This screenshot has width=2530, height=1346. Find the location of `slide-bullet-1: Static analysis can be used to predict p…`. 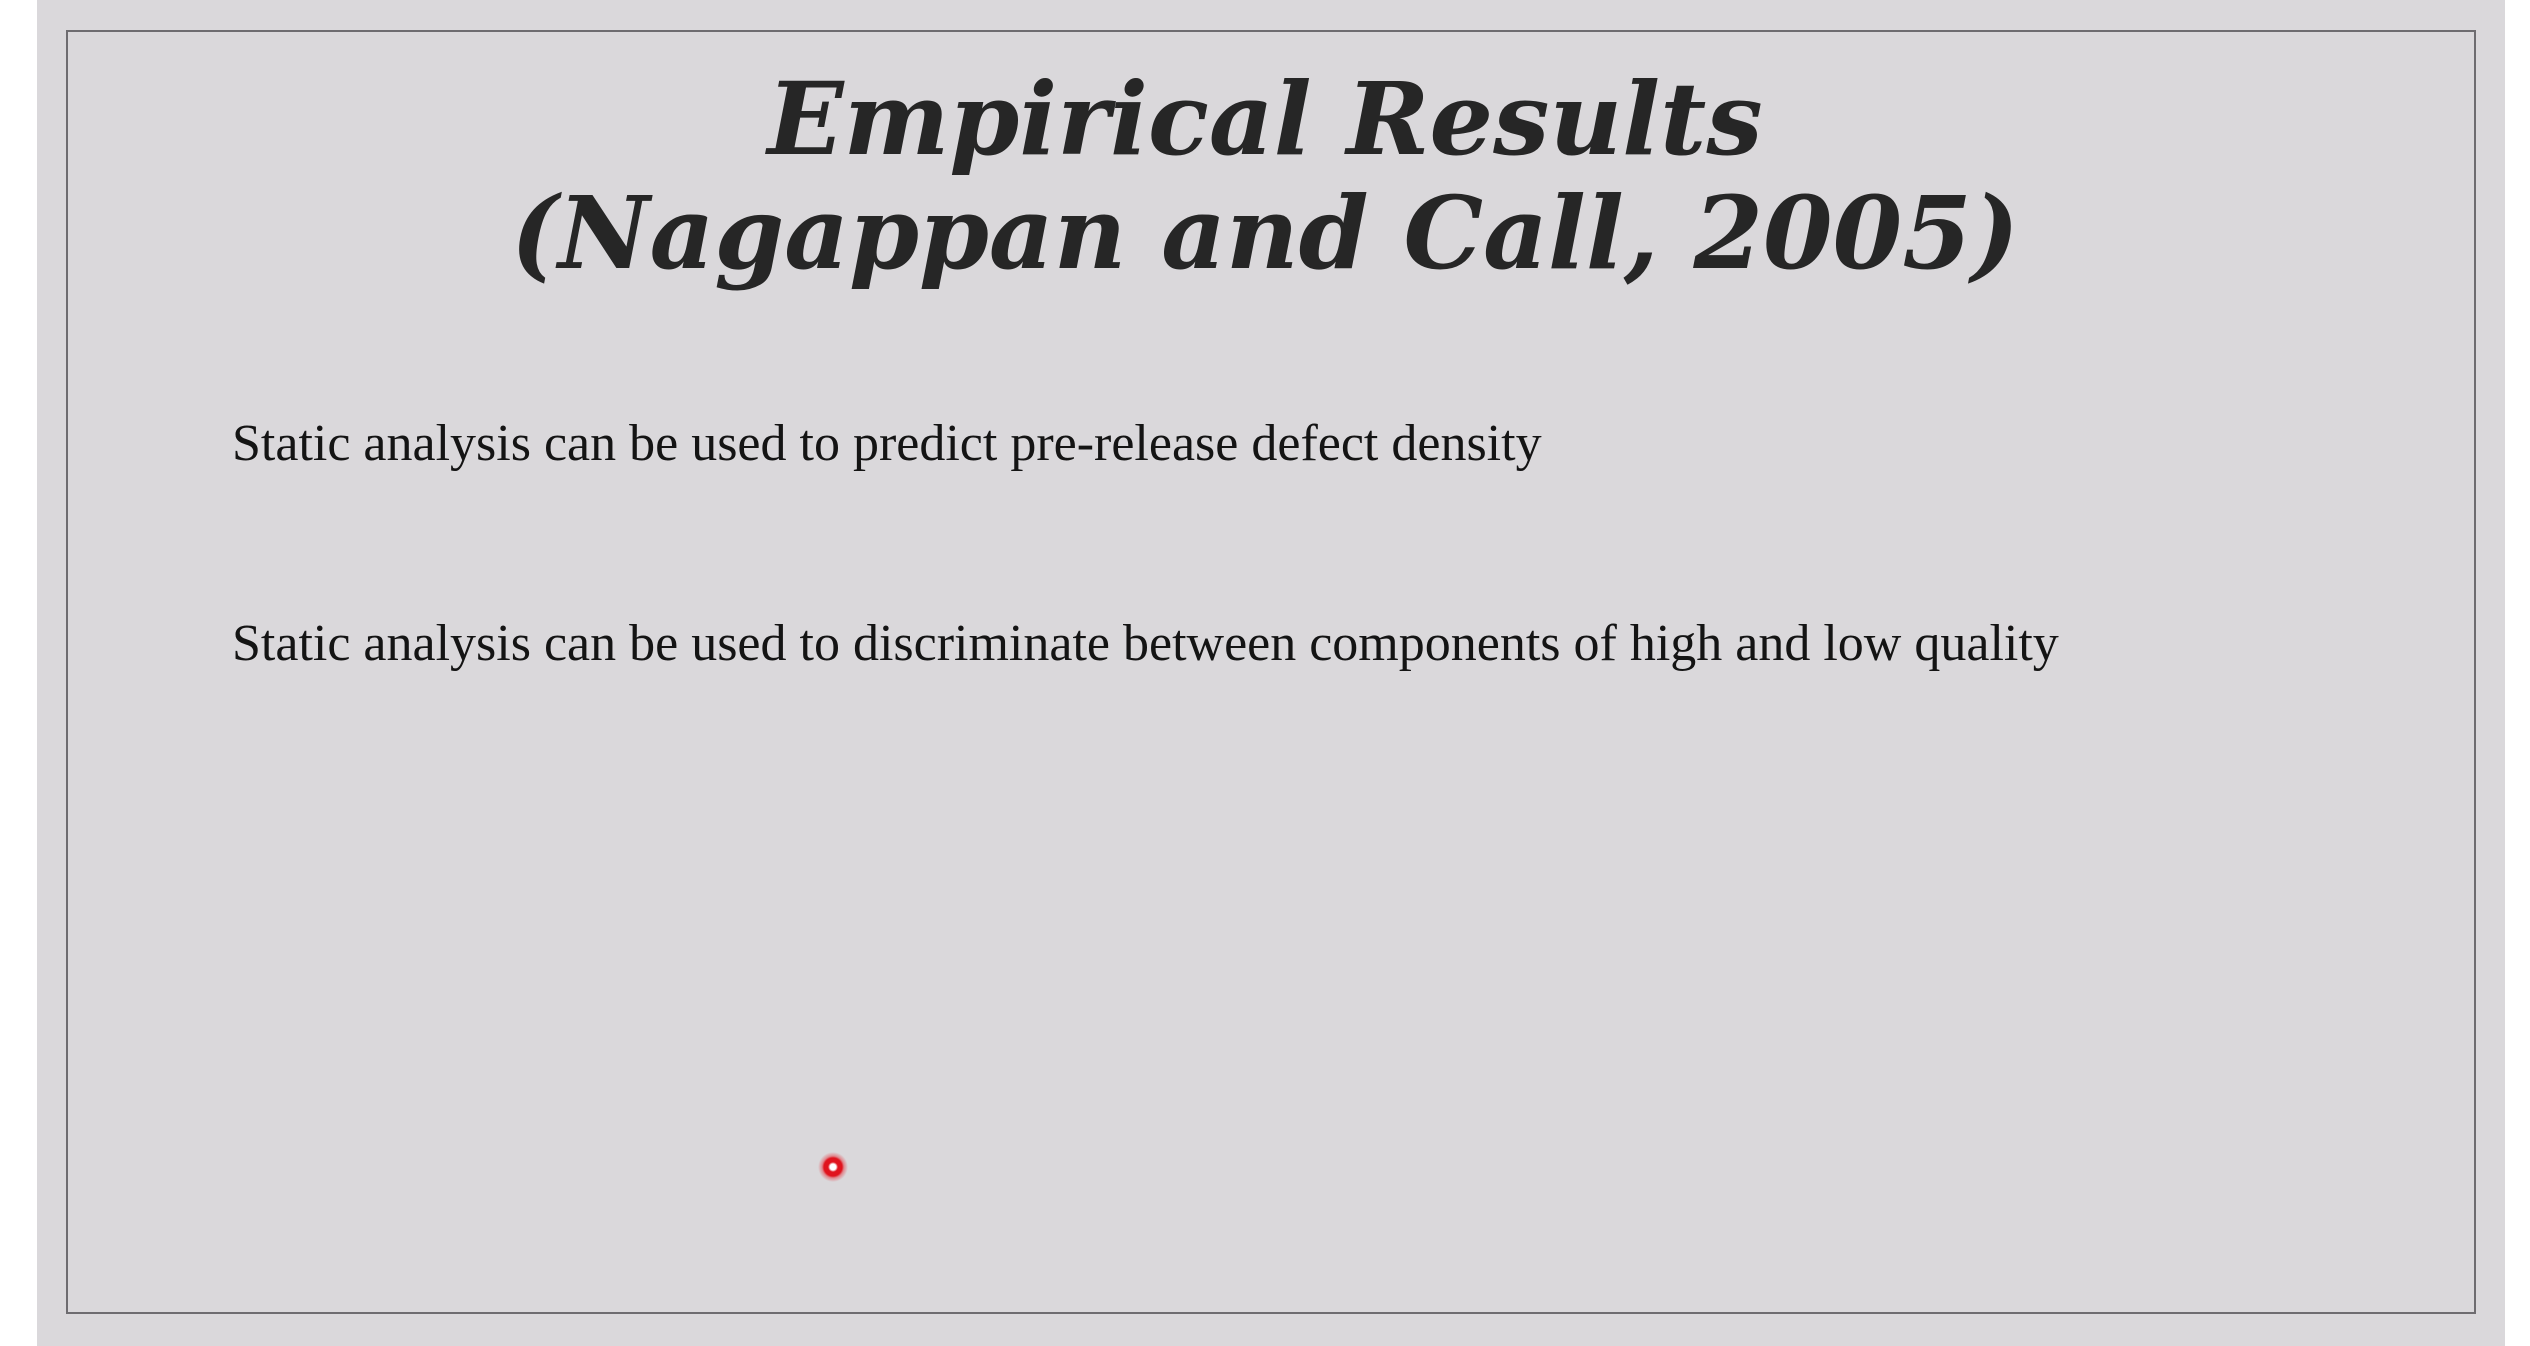

slide-bullet-1: Static analysis can be used to predict p… is located at coordinates (887, 443).